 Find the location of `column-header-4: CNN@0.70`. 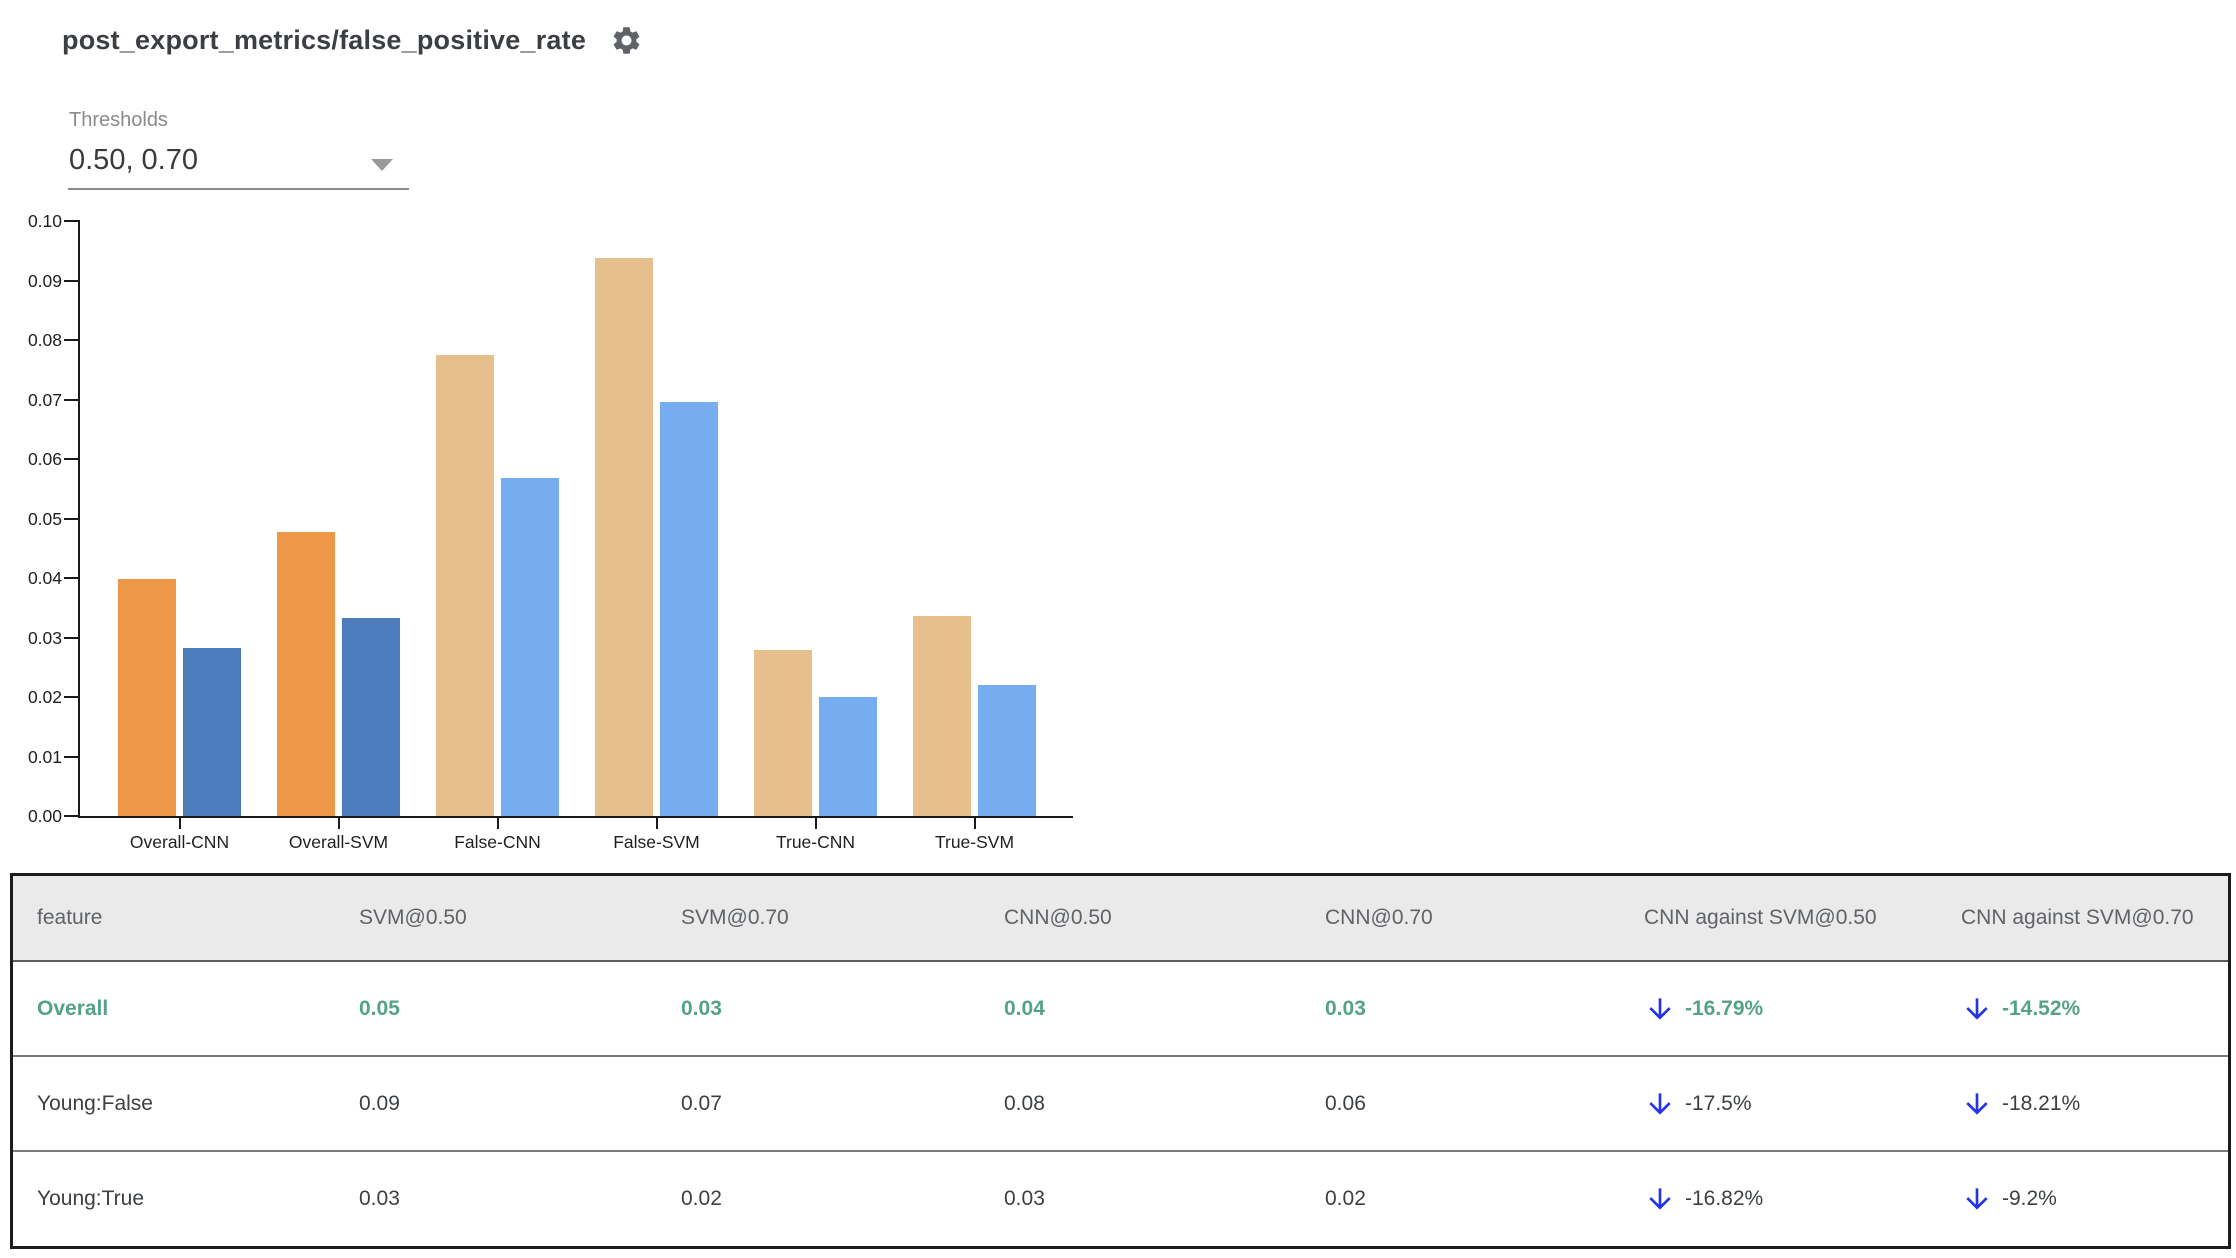

column-header-4: CNN@0.70 is located at coordinates (1460, 919).